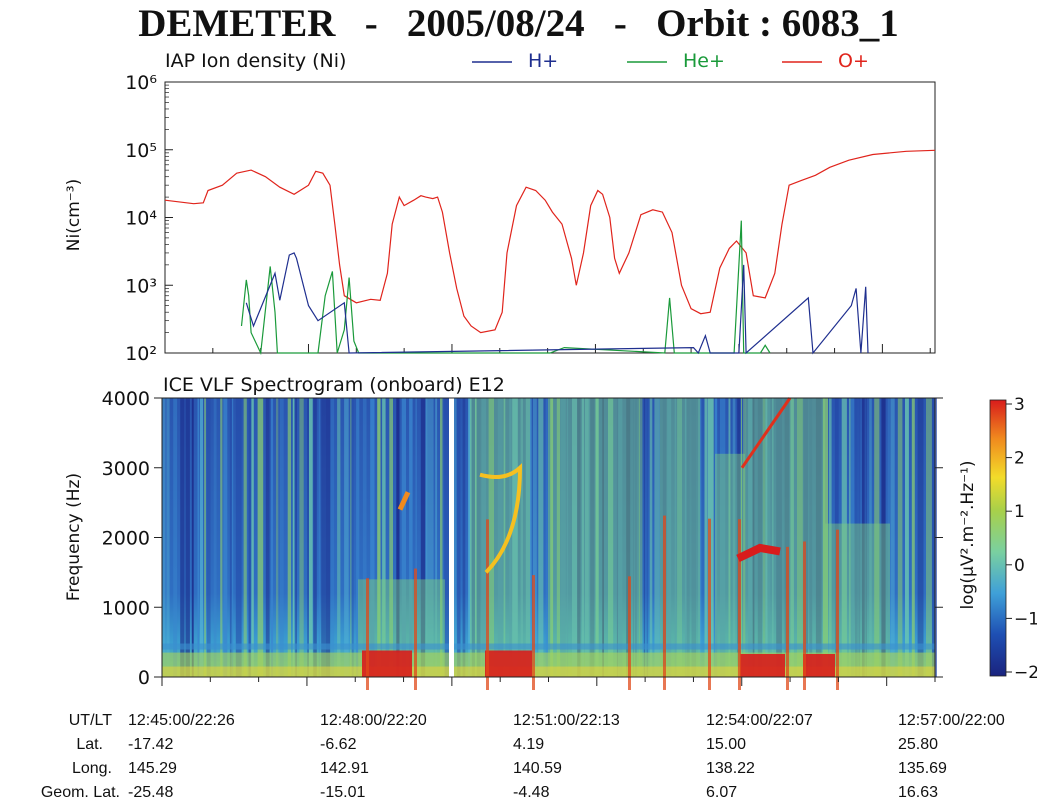 The image size is (1037, 805). What do you see at coordinates (126, 608) in the screenshot?
I see `spec-ytick-label: 1000` at bounding box center [126, 608].